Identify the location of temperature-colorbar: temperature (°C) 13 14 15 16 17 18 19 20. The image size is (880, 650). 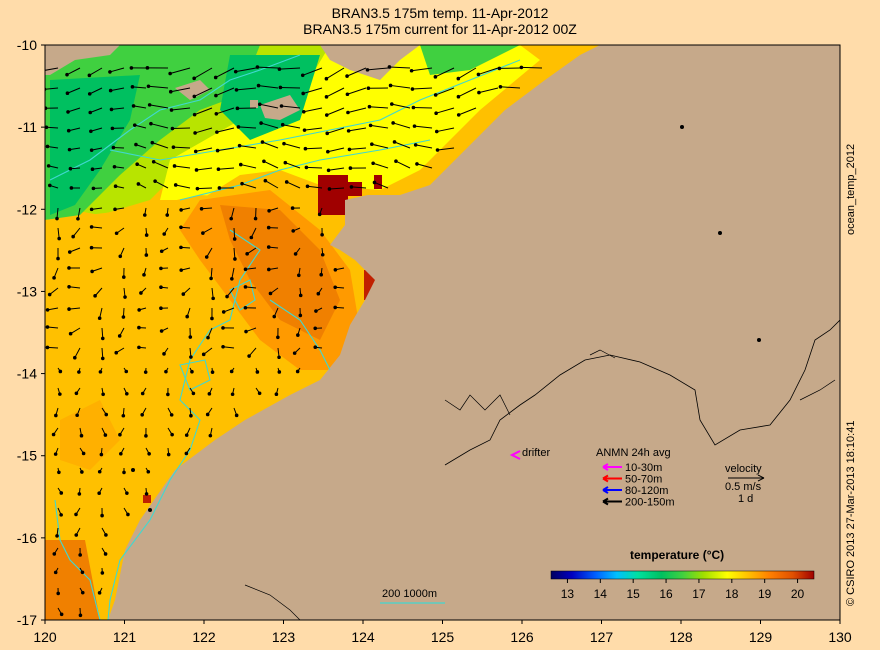
(682, 574).